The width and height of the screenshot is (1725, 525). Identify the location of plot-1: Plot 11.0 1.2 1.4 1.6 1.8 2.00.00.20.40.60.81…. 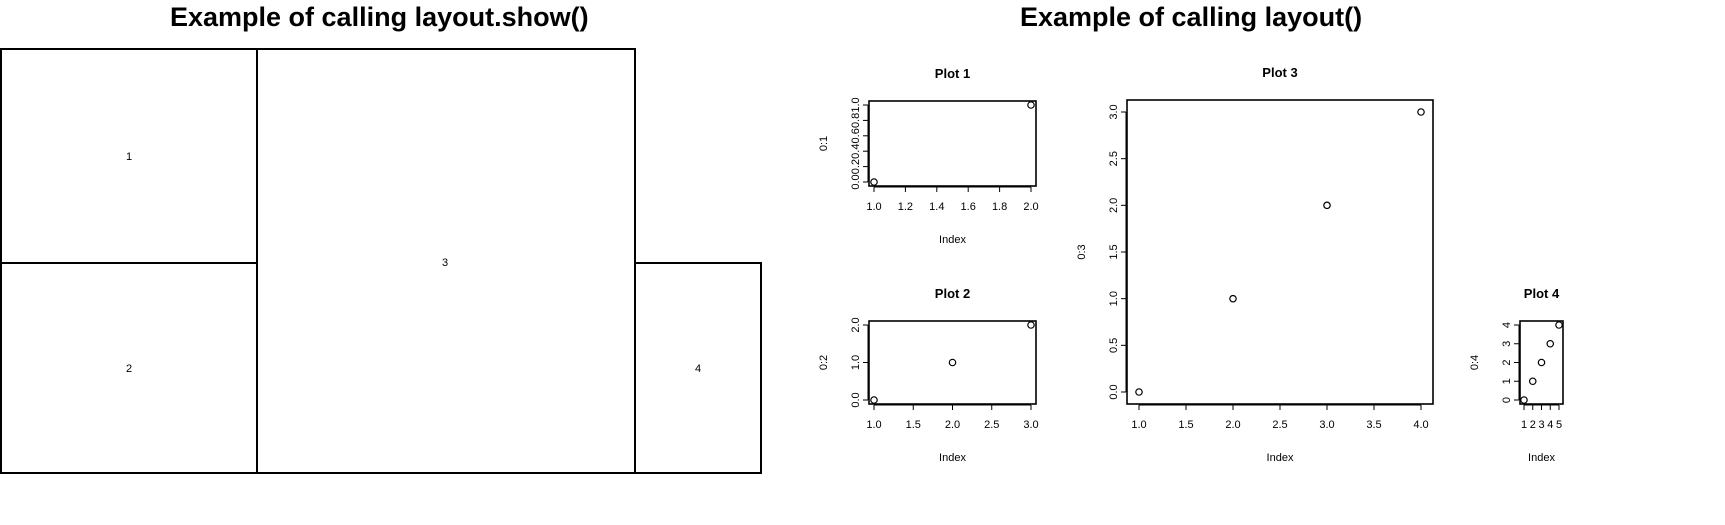
(928, 156).